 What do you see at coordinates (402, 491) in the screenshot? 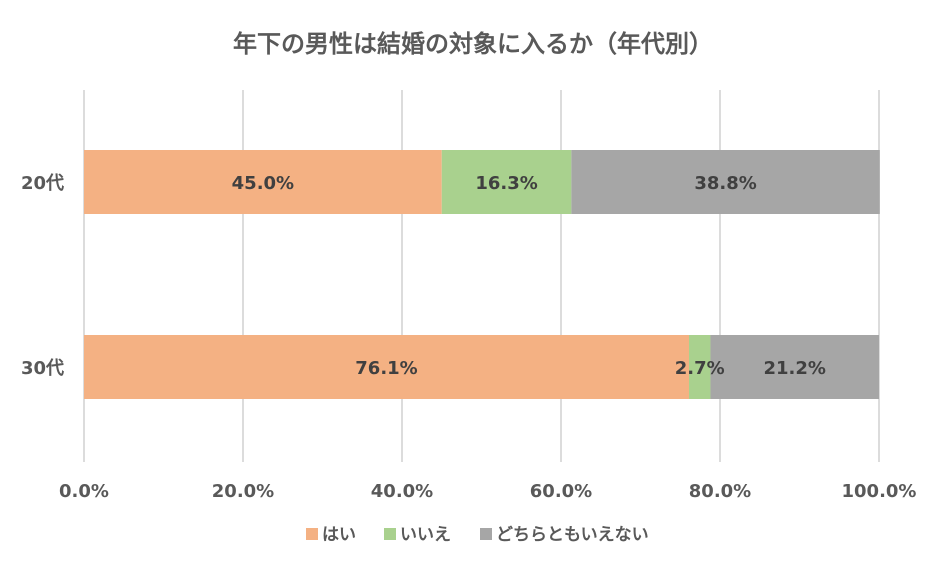
I see `tick-label-2: 40.0%` at bounding box center [402, 491].